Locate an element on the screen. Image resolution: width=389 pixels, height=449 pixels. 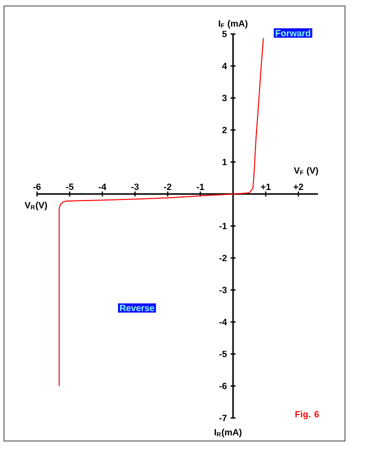
x-tick-label: -2 is located at coordinates (168, 187).